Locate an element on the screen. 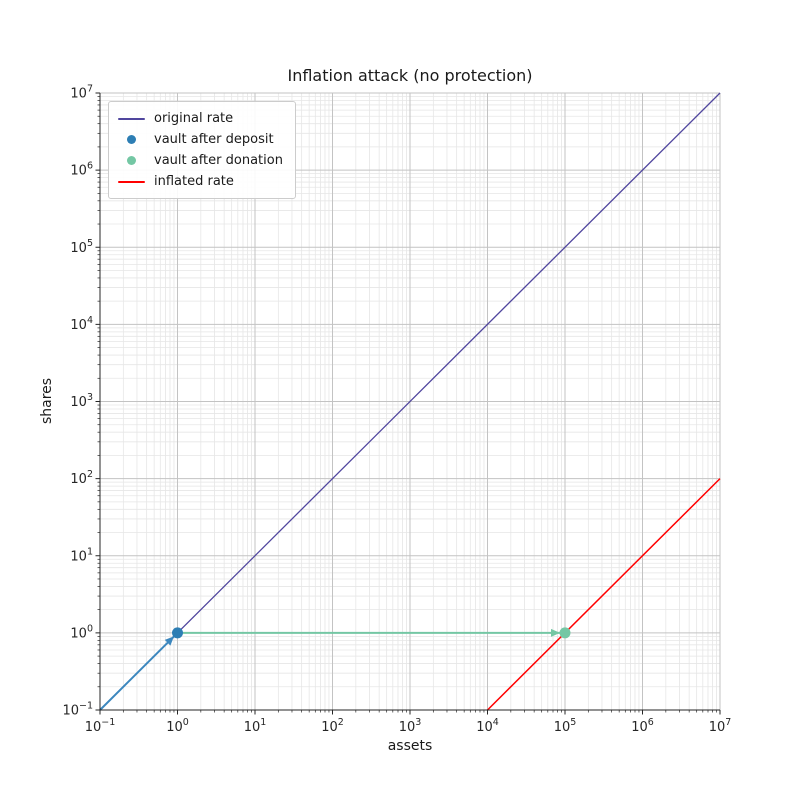 The image size is (800, 800). deposit-arrow is located at coordinates (137, 673).